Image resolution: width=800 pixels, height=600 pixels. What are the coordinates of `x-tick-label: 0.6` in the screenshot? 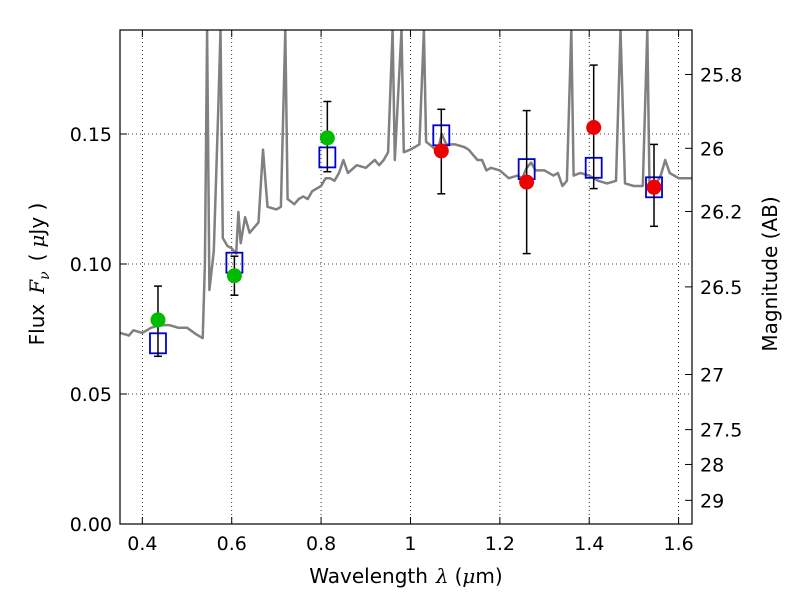 It's located at (232, 544).